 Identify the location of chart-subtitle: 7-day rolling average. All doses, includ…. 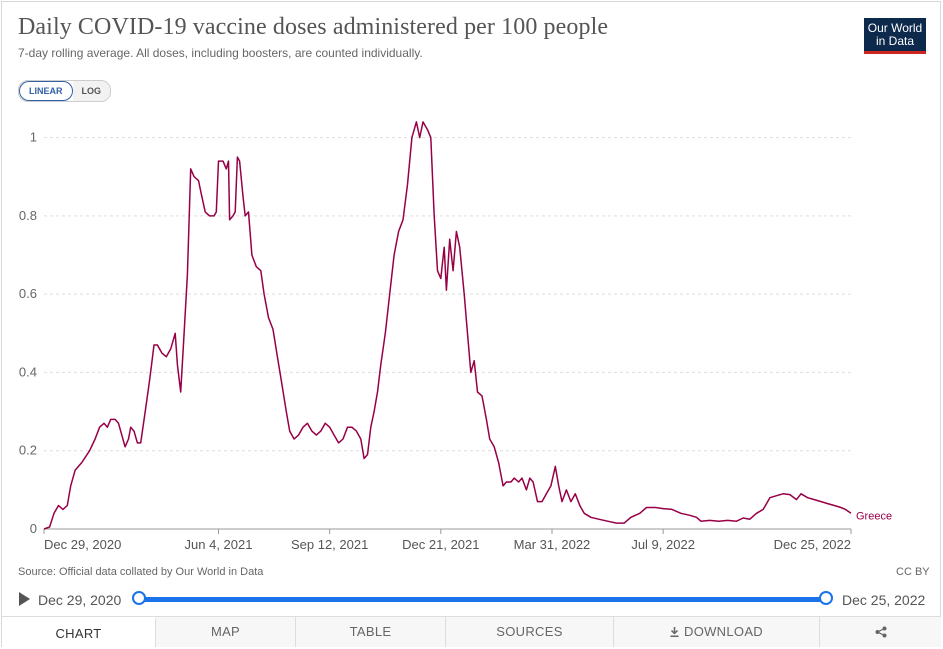
(220, 53).